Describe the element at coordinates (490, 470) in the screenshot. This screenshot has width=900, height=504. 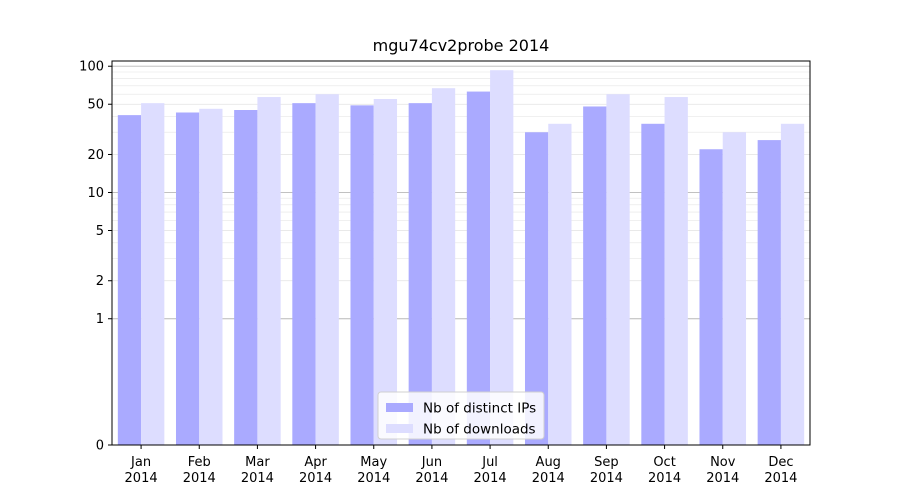
I see `x-tick-label: Jul 2014` at that location.